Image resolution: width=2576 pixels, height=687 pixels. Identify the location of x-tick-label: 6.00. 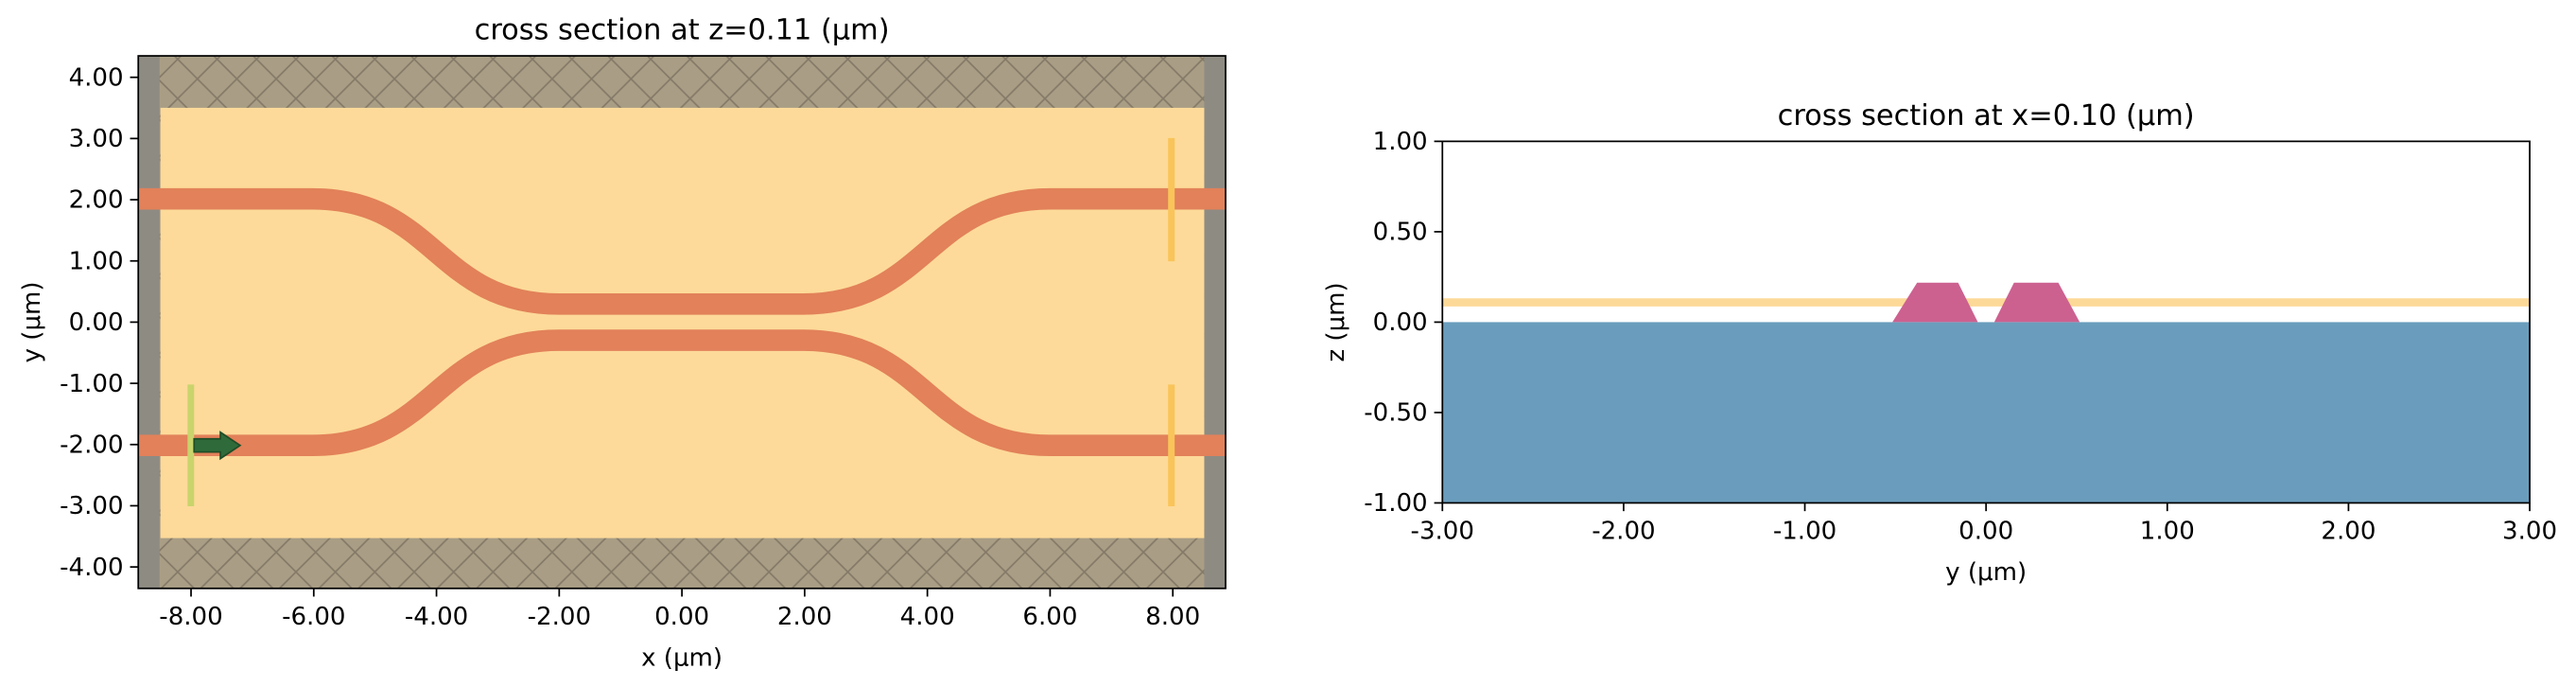
(1049, 617).